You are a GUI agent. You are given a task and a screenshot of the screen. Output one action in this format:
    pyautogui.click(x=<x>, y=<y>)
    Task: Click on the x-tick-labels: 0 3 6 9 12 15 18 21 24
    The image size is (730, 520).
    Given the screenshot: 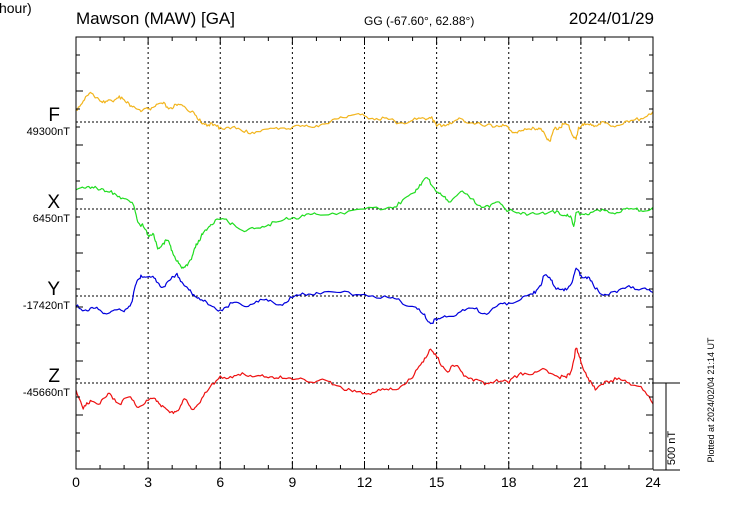 What is the action you would take?
    pyautogui.click(x=366, y=482)
    